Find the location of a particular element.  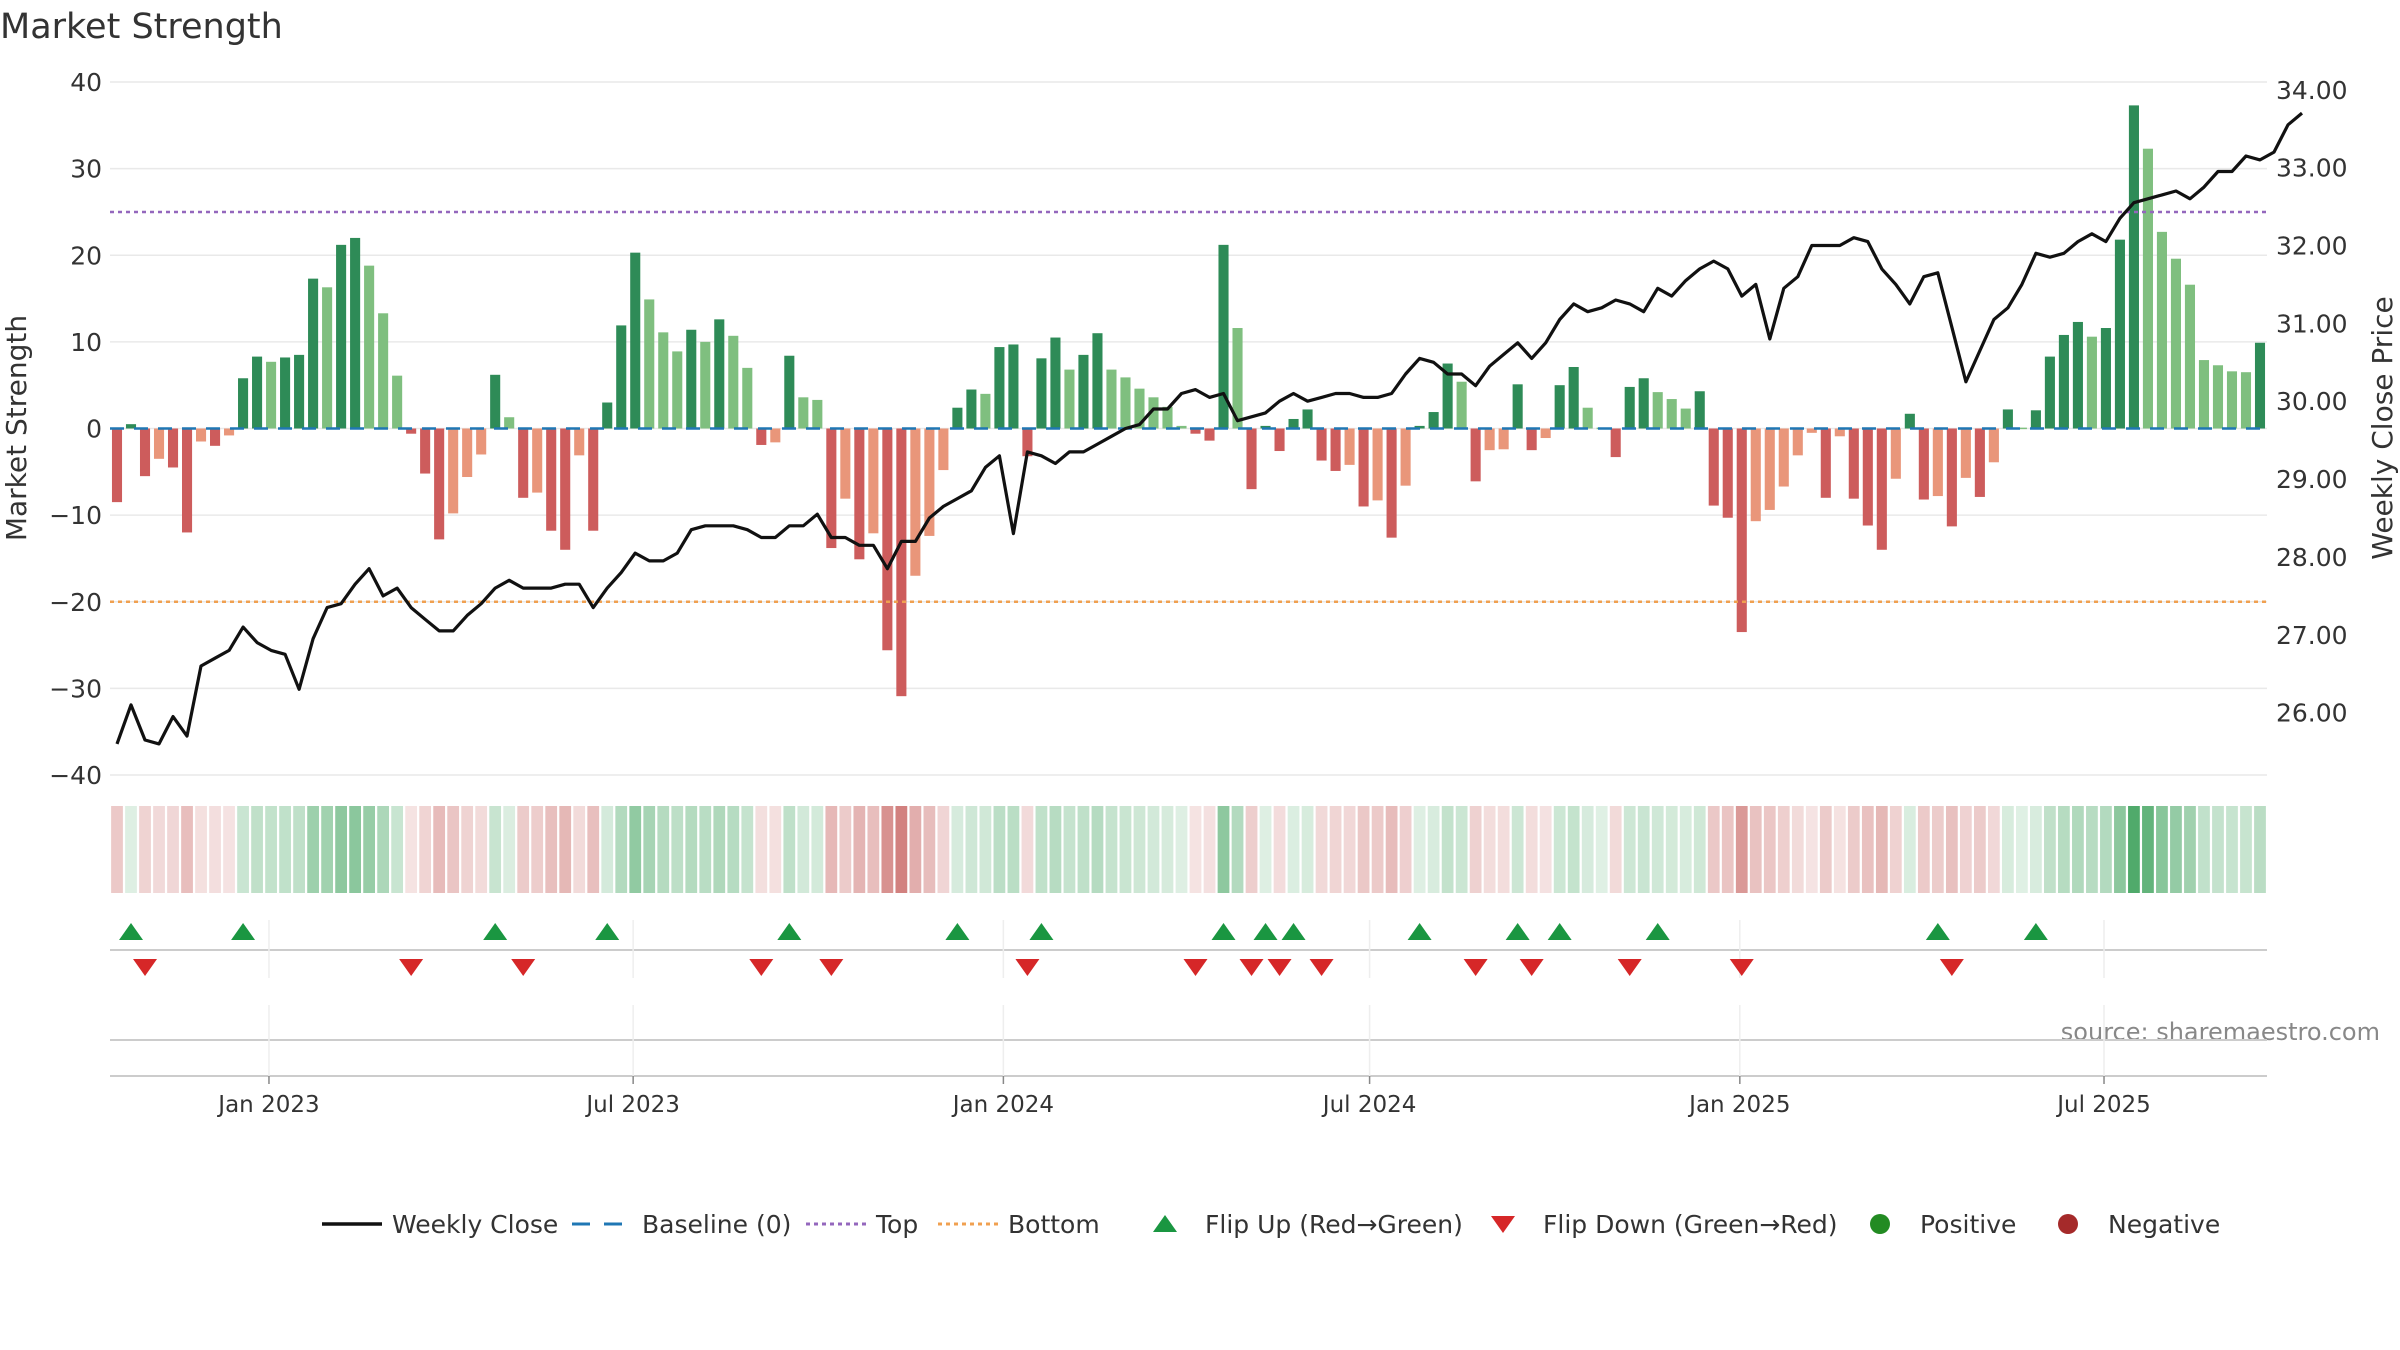

legend-item-3-label: Bottom is located at coordinates (1054, 1224).